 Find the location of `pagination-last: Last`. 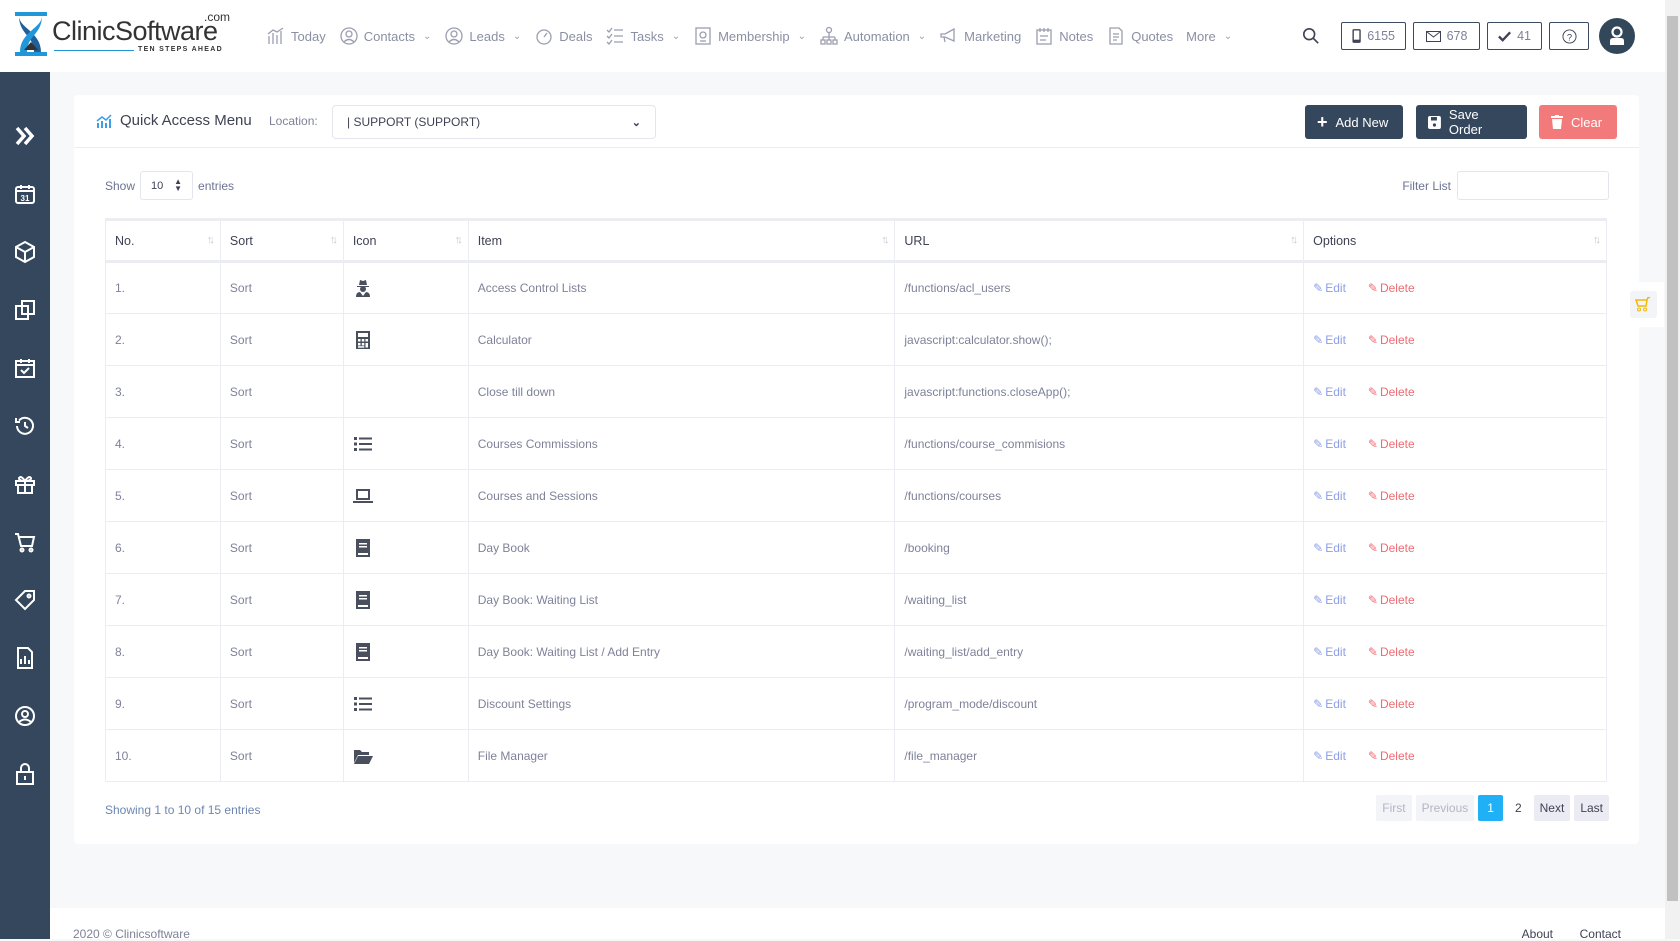

pagination-last: Last is located at coordinates (1591, 808).